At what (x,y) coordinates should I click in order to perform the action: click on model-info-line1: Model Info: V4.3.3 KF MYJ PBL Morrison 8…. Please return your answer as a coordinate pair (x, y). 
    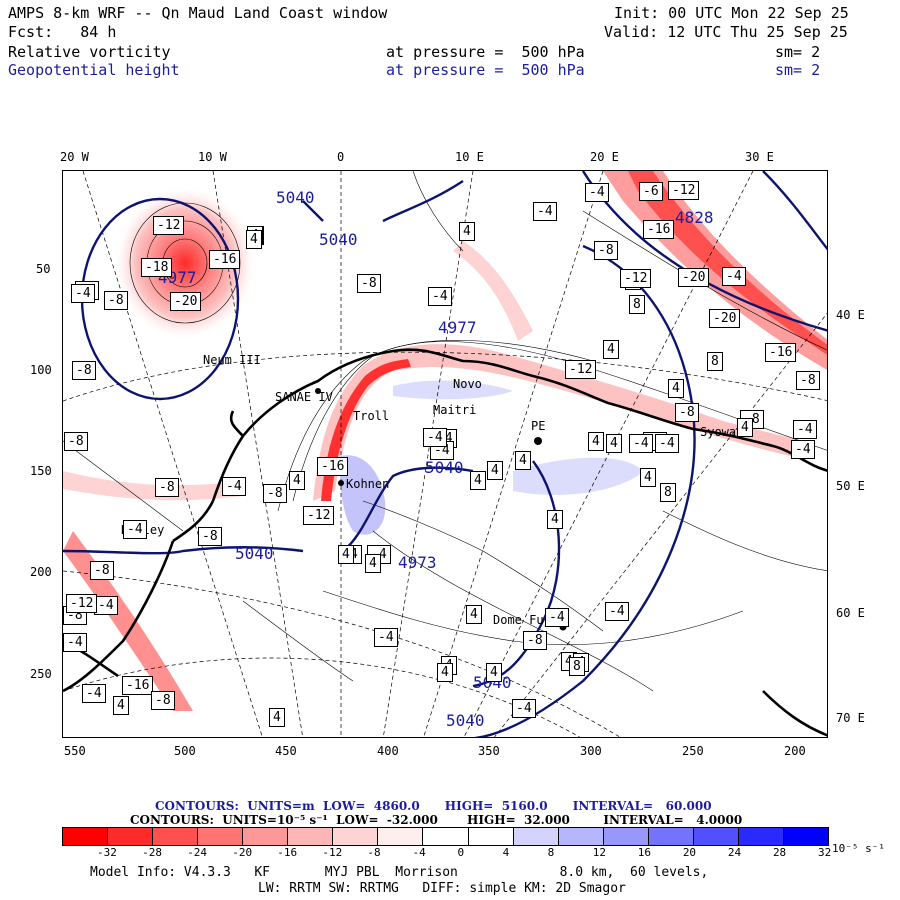
    Looking at the image, I should click on (399, 872).